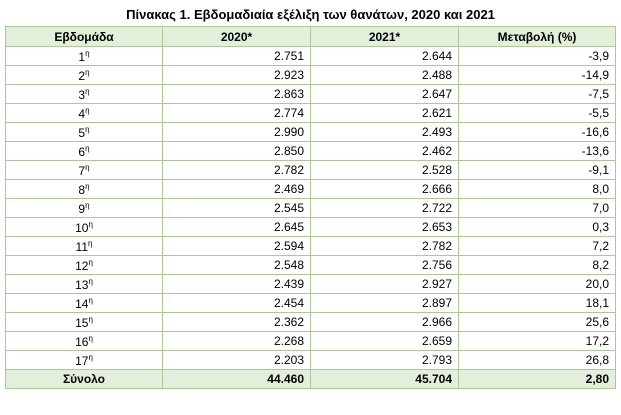 The width and height of the screenshot is (621, 415). I want to click on table-row: 4η 2.774 2.621 -5,5, so click(310, 113).